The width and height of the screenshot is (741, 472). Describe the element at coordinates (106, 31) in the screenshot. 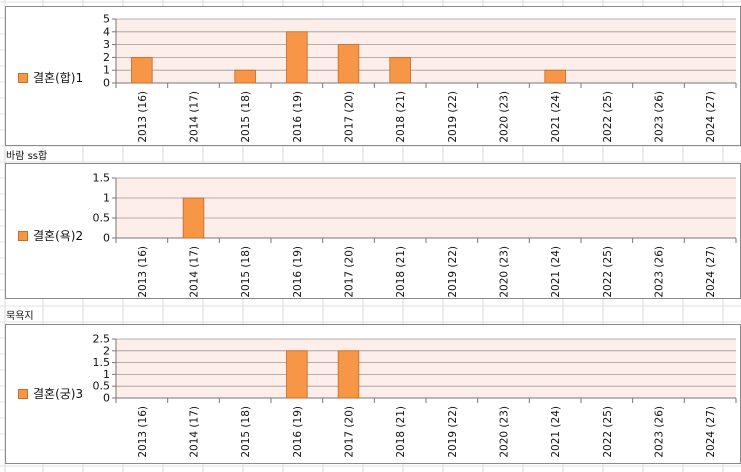

I see `y-tick-label: 4` at that location.